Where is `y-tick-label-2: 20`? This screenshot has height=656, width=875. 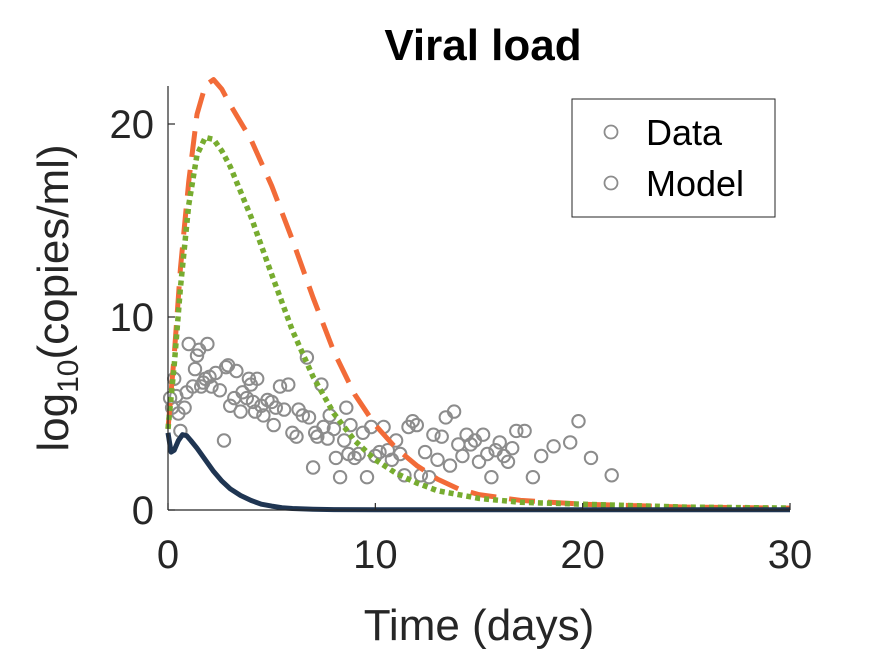 y-tick-label-2: 20 is located at coordinates (132, 125).